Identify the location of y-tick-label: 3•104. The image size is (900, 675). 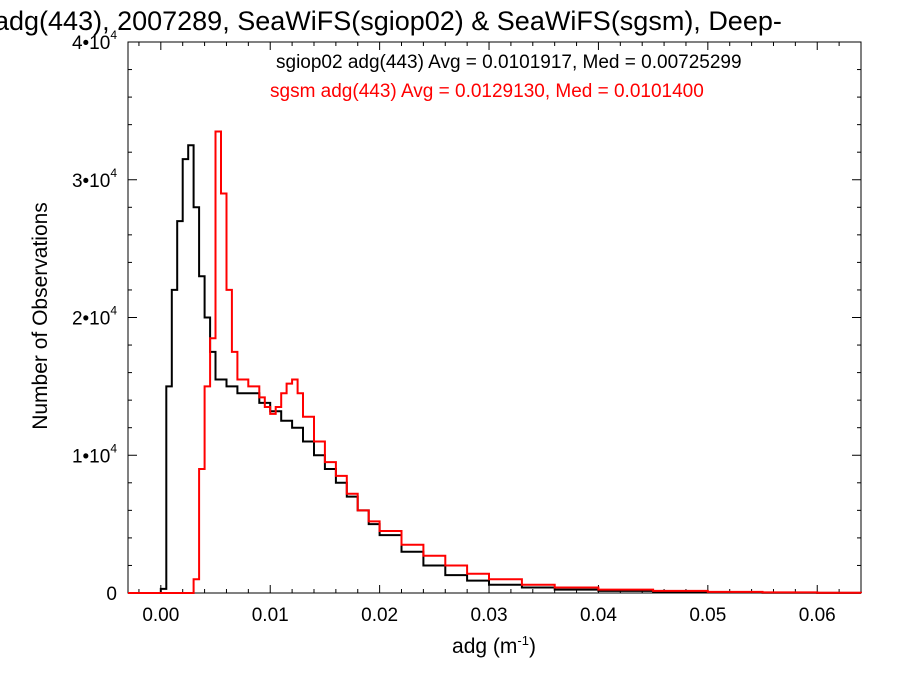
(94, 179).